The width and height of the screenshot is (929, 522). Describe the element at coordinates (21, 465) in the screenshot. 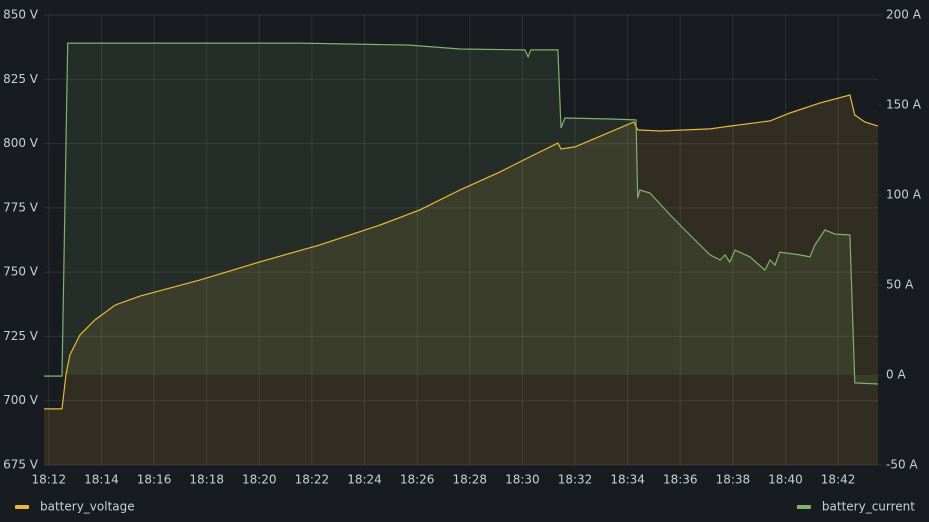

I see `y-tick-label: 675 V` at that location.